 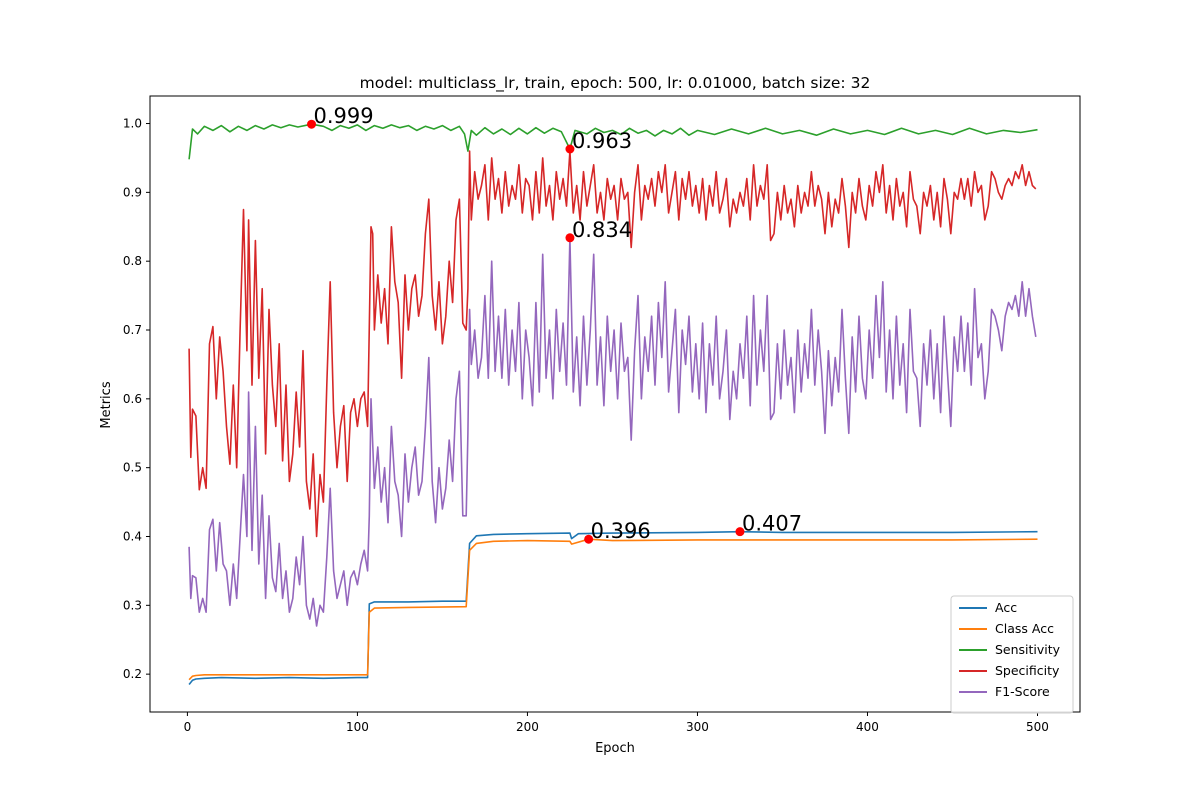 What do you see at coordinates (188, 727) in the screenshot?
I see `x-tick-label-0: 0` at bounding box center [188, 727].